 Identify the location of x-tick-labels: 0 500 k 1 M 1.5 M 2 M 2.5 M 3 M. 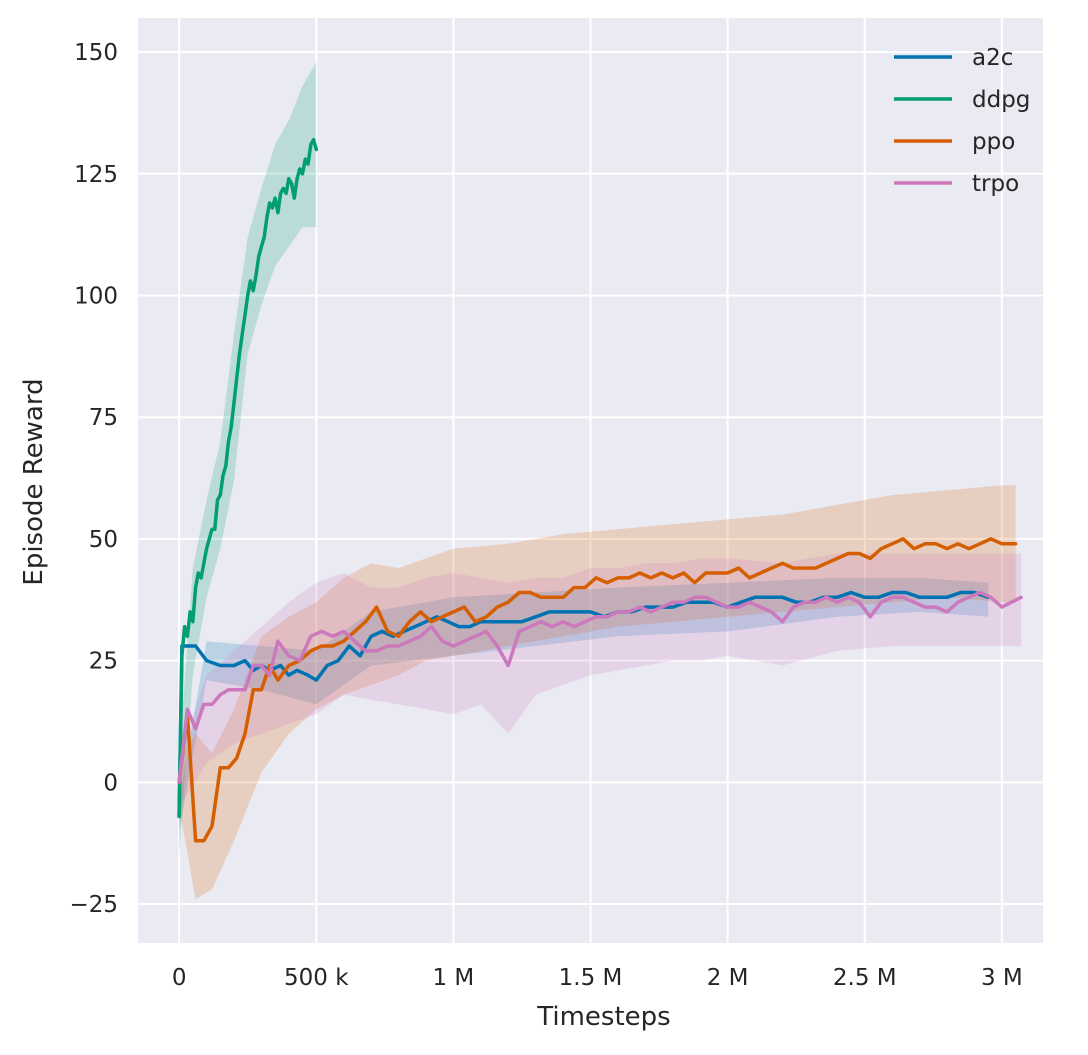
(597, 978).